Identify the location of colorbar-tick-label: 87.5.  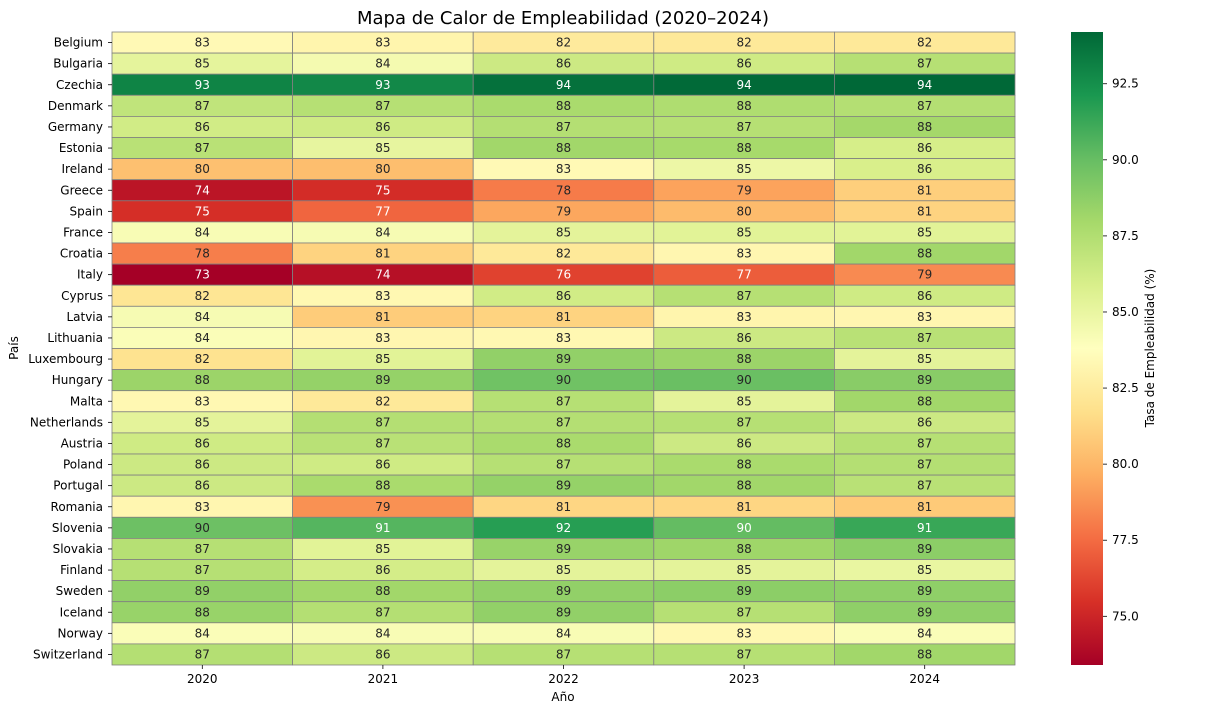
(1125, 236).